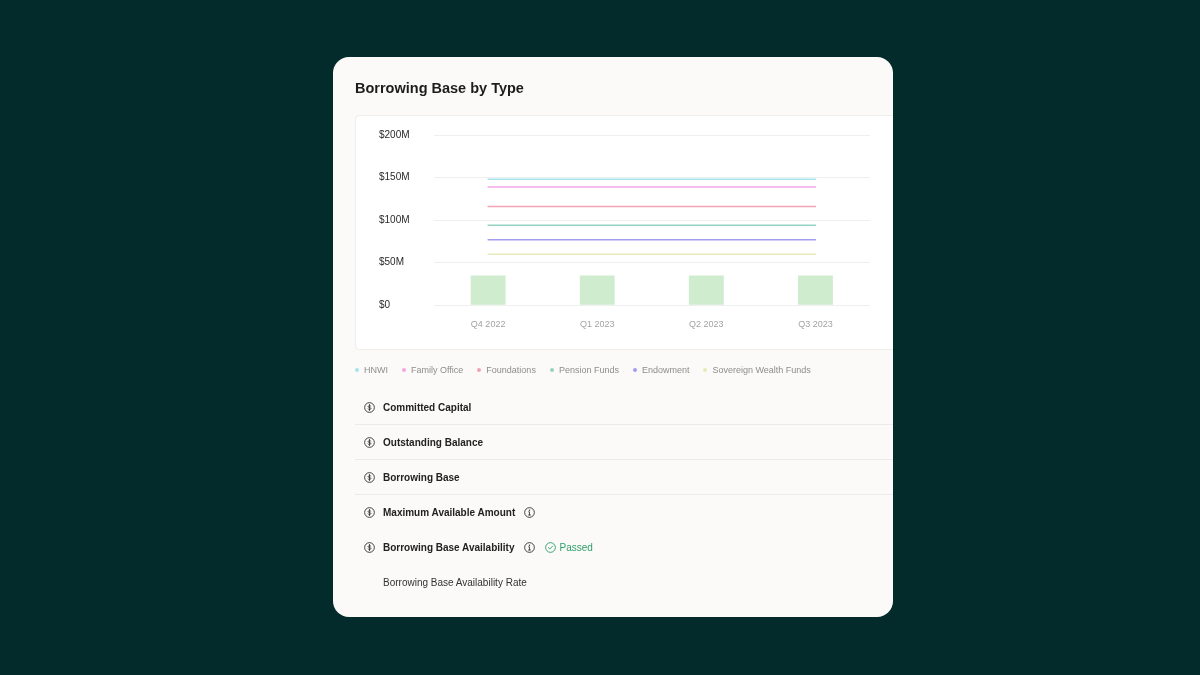 This screenshot has width=1200, height=675. I want to click on legend-label: Foundations, so click(511, 370).